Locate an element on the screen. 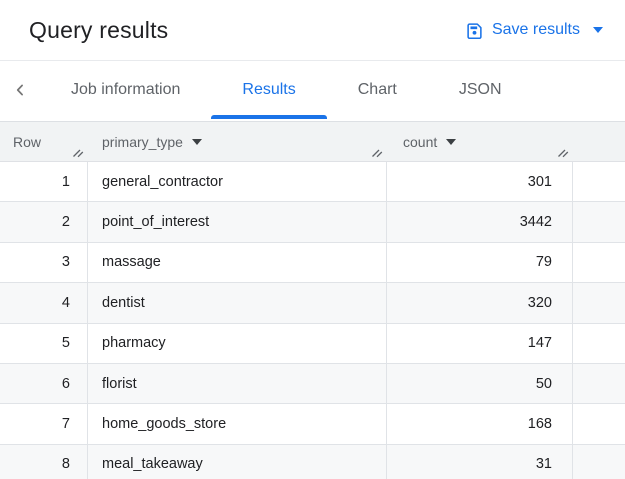 The height and width of the screenshot is (479, 625). table-row: 7 home_goods_store 168 is located at coordinates (312, 424).